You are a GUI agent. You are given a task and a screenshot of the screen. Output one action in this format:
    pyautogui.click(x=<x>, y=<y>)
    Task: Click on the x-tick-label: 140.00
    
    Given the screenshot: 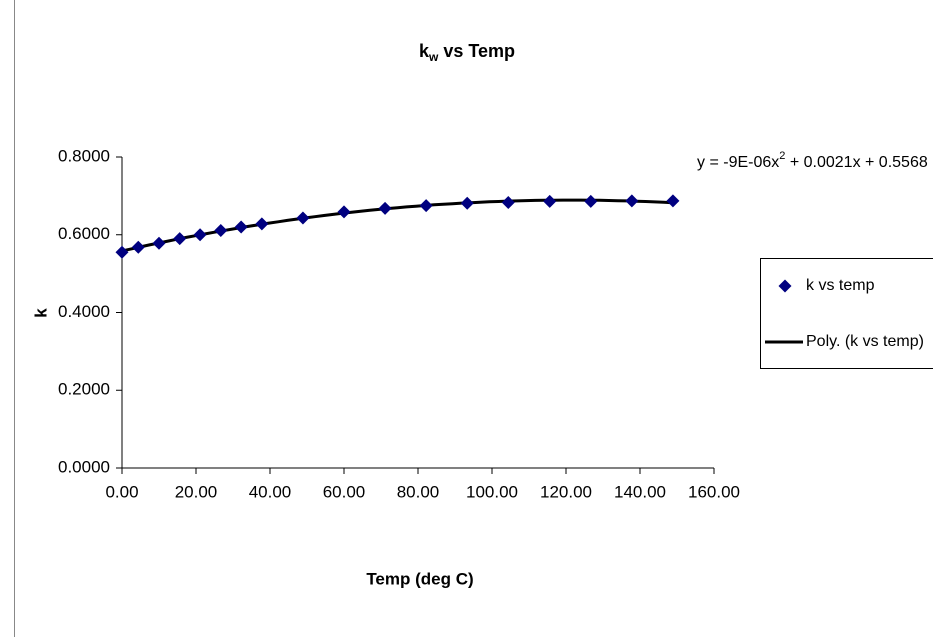 What is the action you would take?
    pyautogui.click(x=640, y=491)
    